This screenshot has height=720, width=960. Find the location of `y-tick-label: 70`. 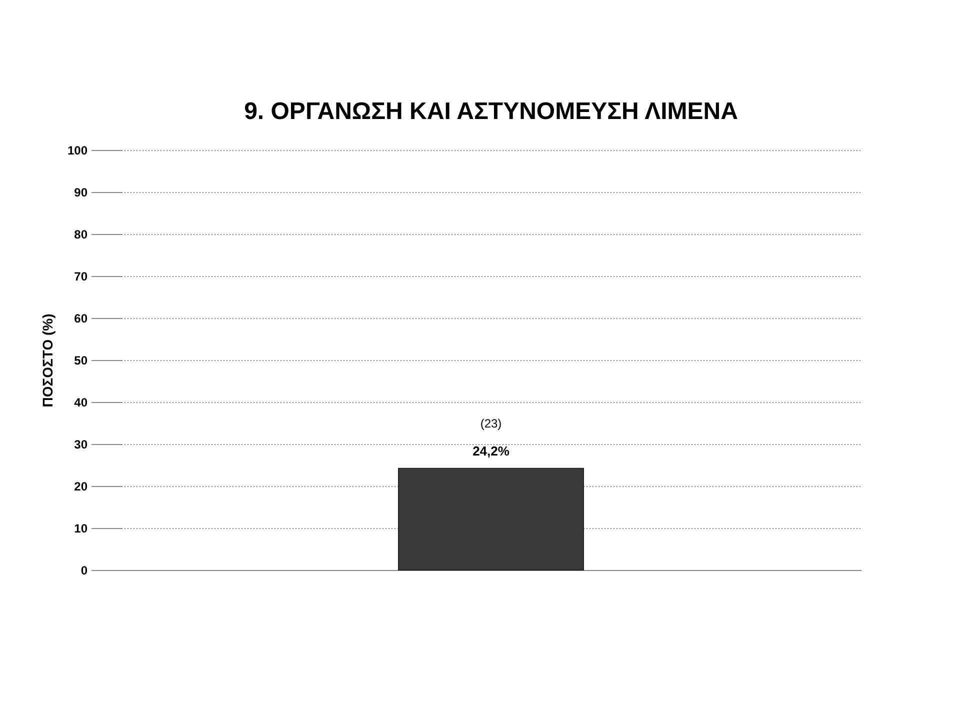

y-tick-label: 70 is located at coordinates (81, 277).